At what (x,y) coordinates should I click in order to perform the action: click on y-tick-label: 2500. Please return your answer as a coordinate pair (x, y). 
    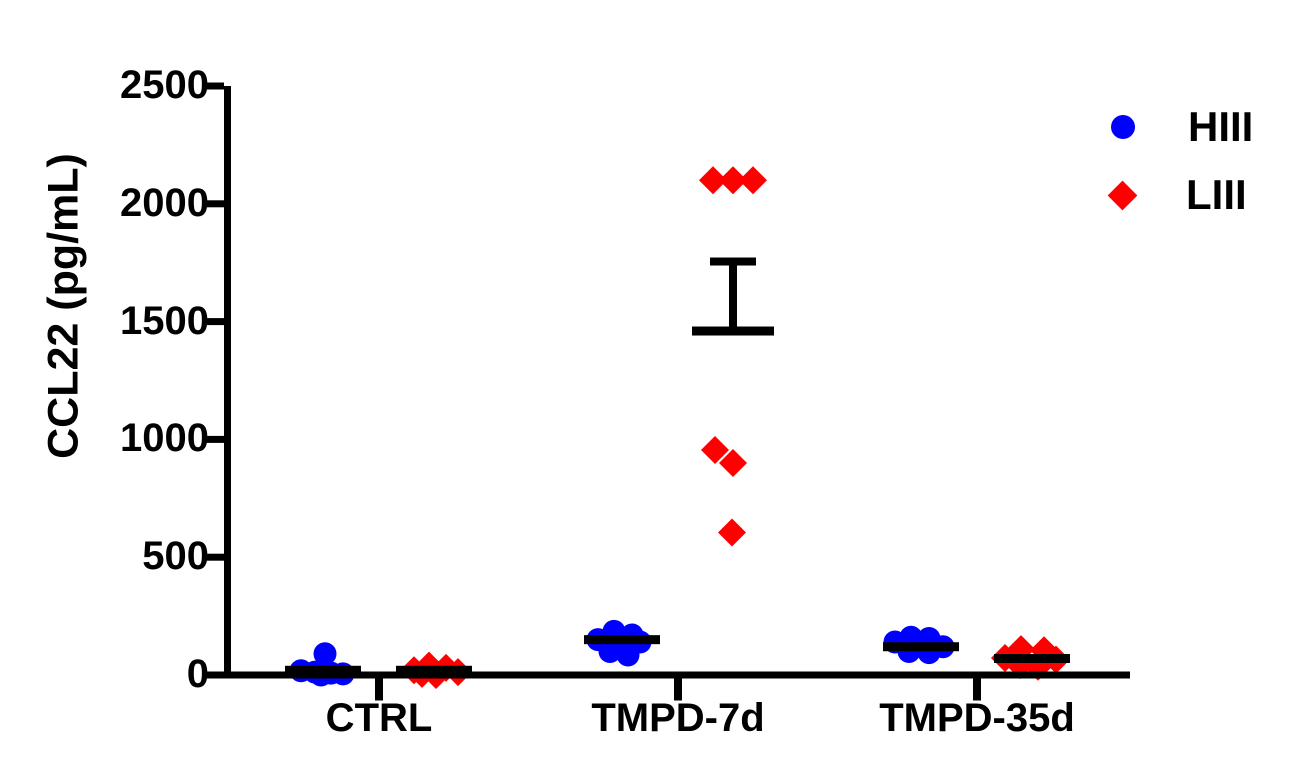
    Looking at the image, I should click on (164, 85).